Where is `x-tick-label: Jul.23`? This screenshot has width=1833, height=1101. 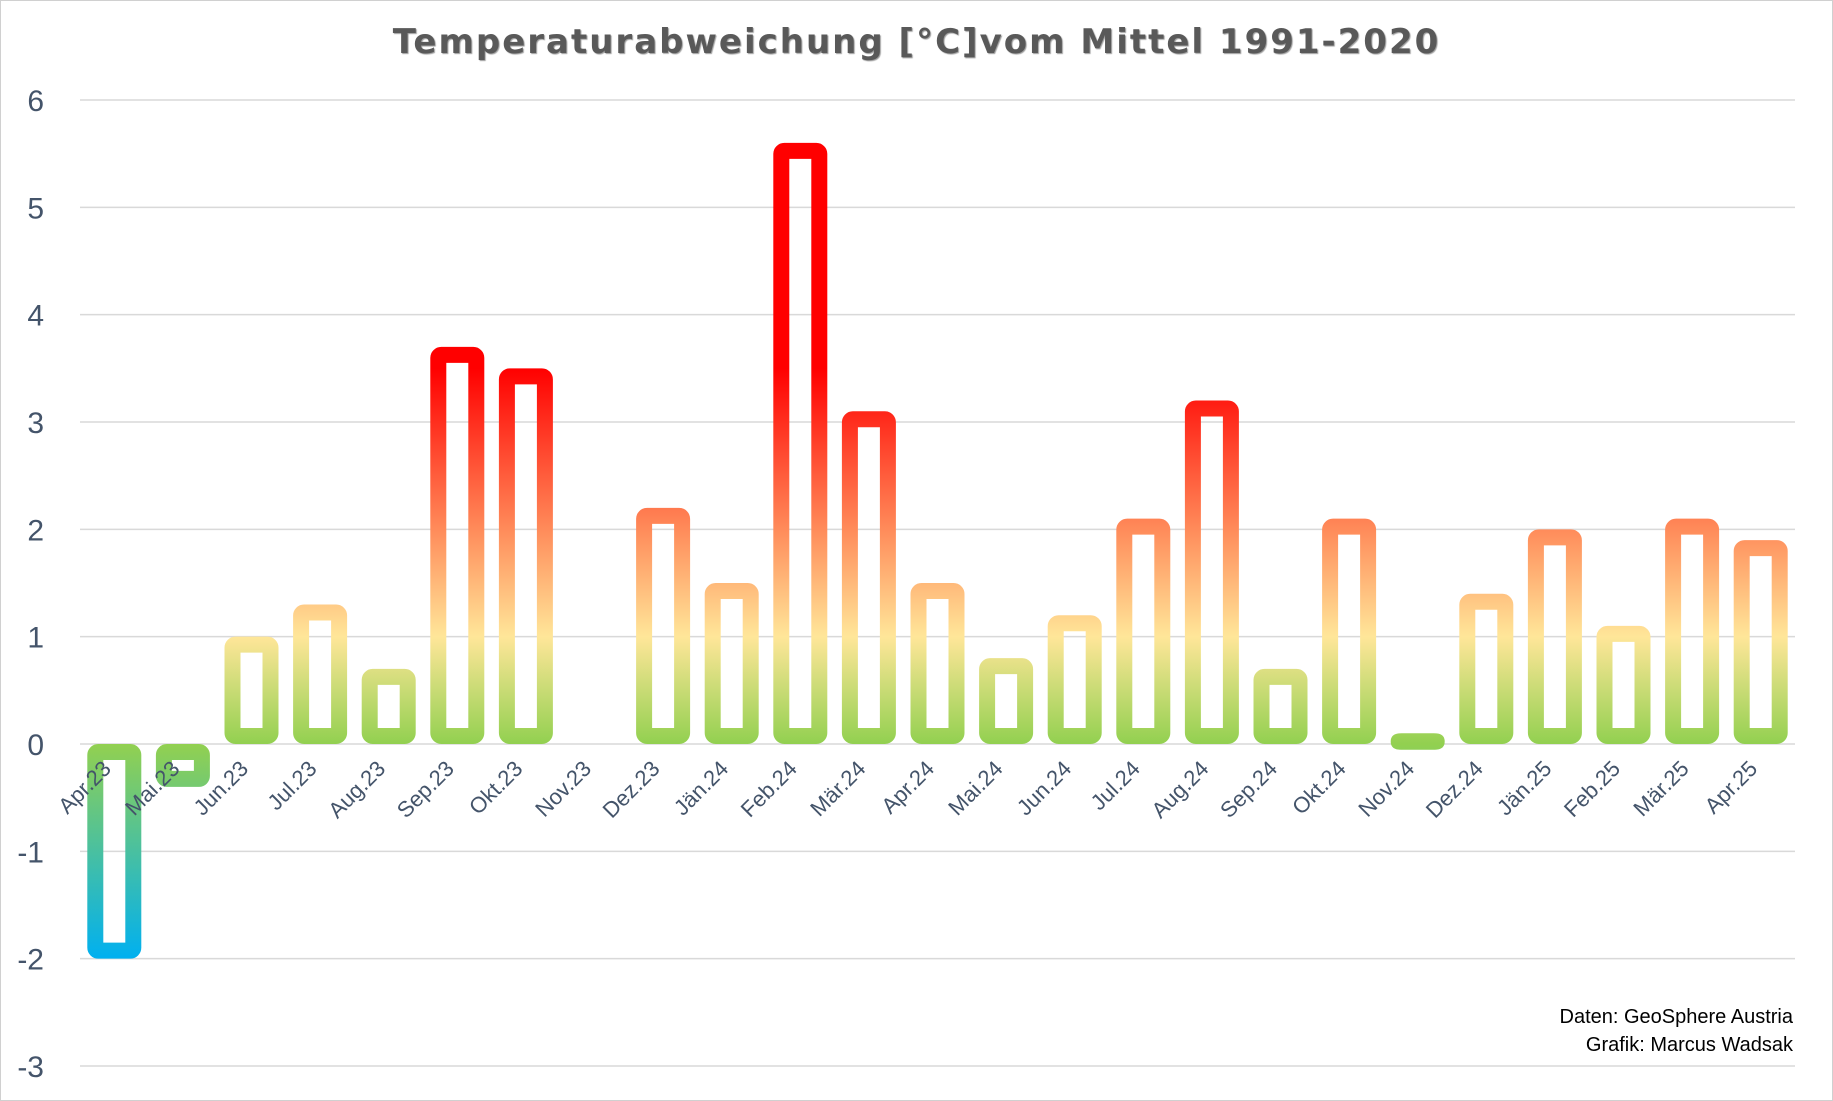 x-tick-label: Jul.23 is located at coordinates (291, 785).